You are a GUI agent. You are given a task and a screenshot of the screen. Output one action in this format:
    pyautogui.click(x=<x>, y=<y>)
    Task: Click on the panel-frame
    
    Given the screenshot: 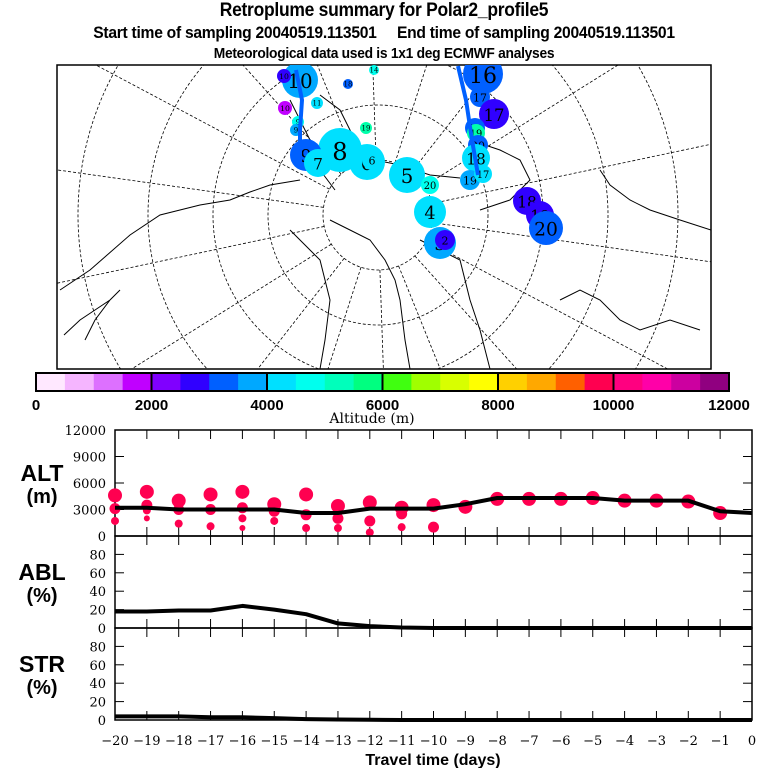 What is the action you would take?
    pyautogui.click(x=433, y=582)
    